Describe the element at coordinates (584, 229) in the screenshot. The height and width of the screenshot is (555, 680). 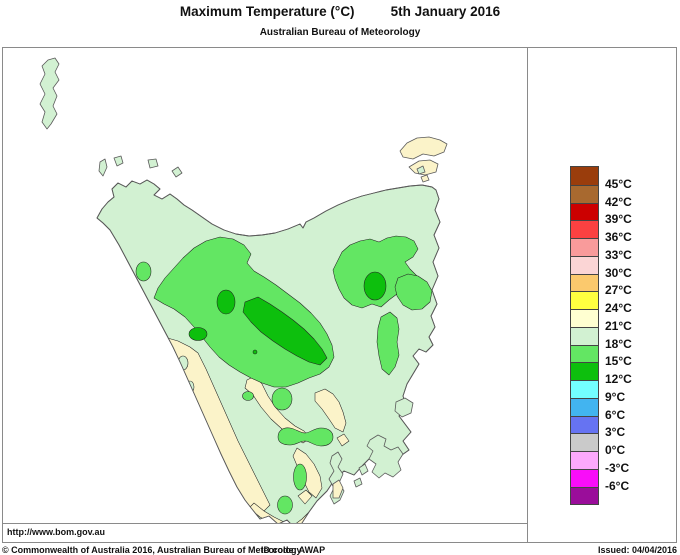
I see `legend-swatch-36°C` at that location.